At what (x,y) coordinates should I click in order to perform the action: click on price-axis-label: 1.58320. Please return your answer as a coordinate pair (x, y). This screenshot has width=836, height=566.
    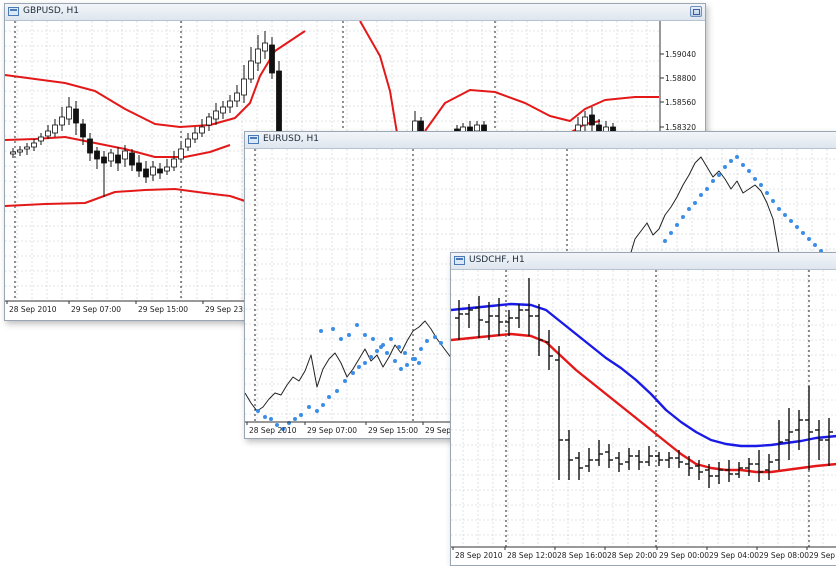
    Looking at the image, I should click on (680, 127).